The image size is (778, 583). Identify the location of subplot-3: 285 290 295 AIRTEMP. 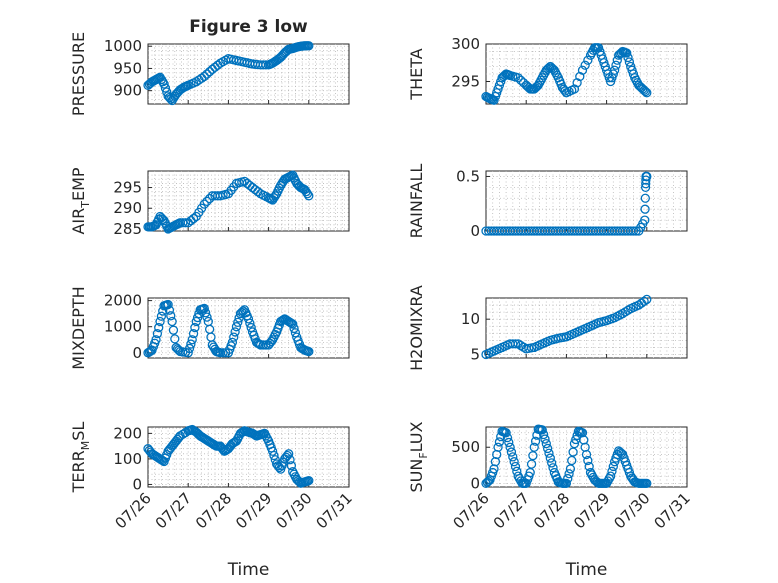
(209, 202).